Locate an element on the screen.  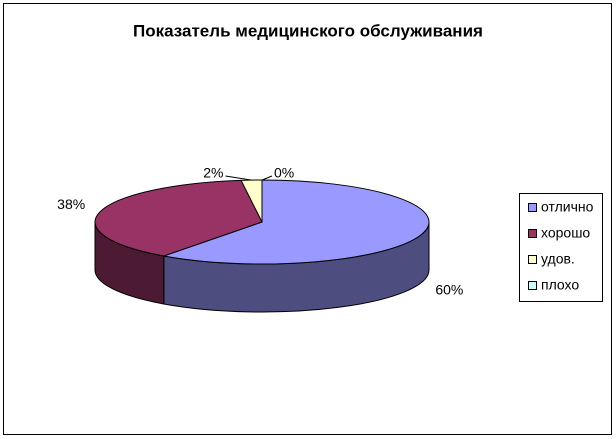
data-label: 60% is located at coordinates (449, 289).